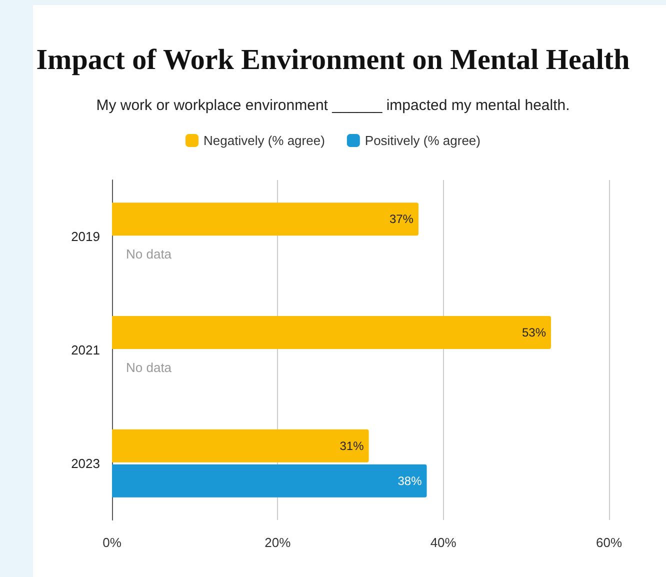 Image resolution: width=666 pixels, height=577 pixels. What do you see at coordinates (410, 481) in the screenshot?
I see `data-label: 38%` at bounding box center [410, 481].